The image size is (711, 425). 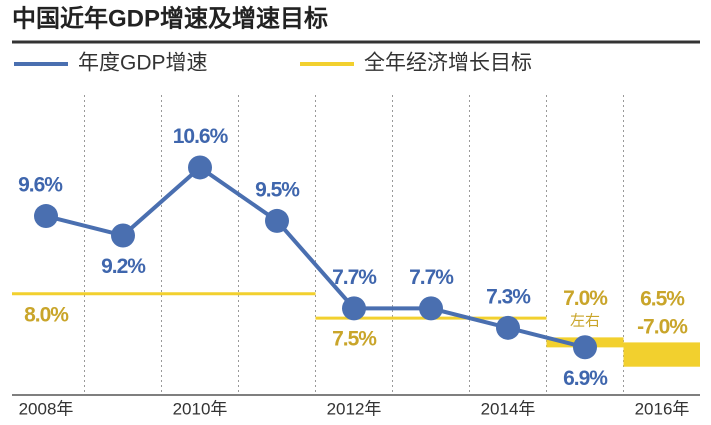 What do you see at coordinates (200, 408) in the screenshot?
I see `x-tick-label: 2010年` at bounding box center [200, 408].